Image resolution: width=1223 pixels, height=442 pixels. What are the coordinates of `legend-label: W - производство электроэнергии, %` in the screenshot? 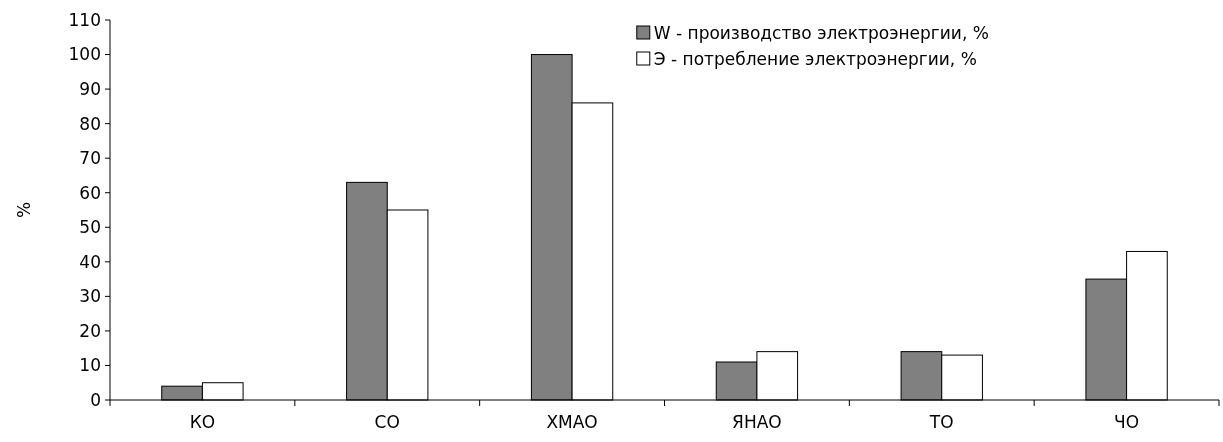 It's located at (821, 32).